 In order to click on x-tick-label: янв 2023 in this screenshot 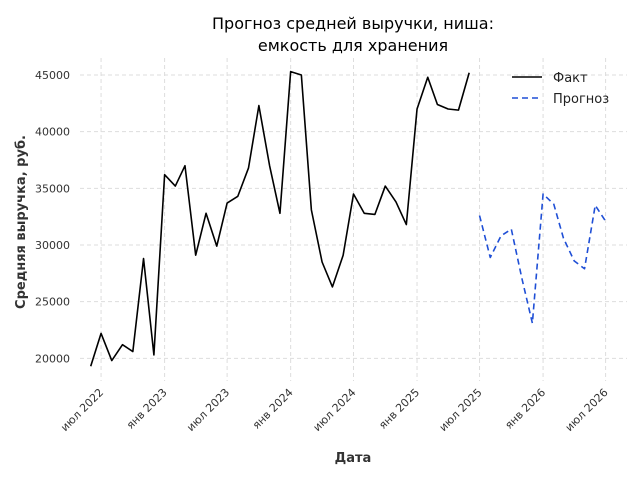, I will do `click(147, 409)`.